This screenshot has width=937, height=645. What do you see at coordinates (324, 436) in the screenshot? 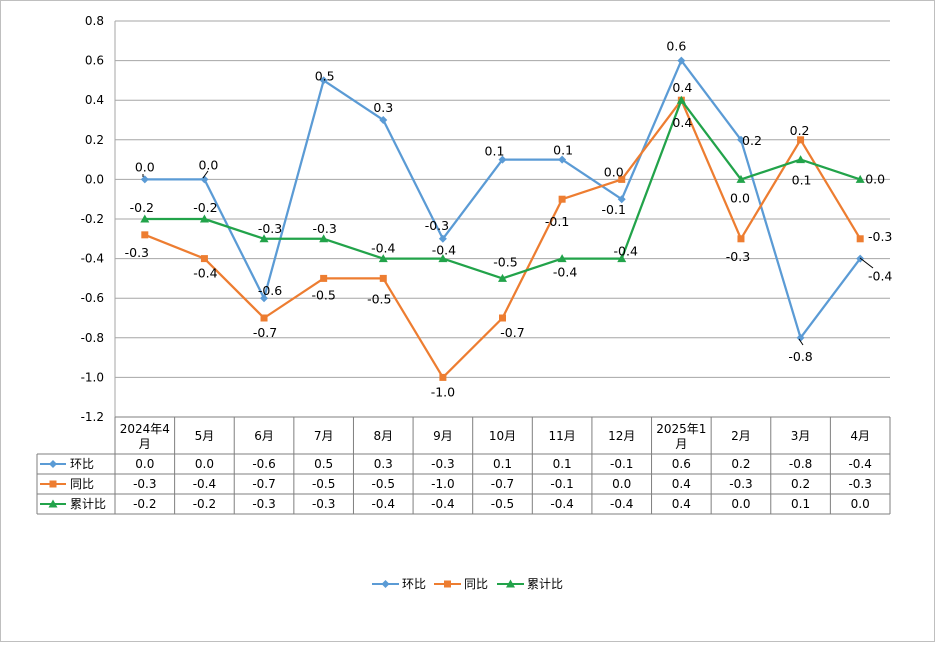
I see `category-label: 7月` at bounding box center [324, 436].